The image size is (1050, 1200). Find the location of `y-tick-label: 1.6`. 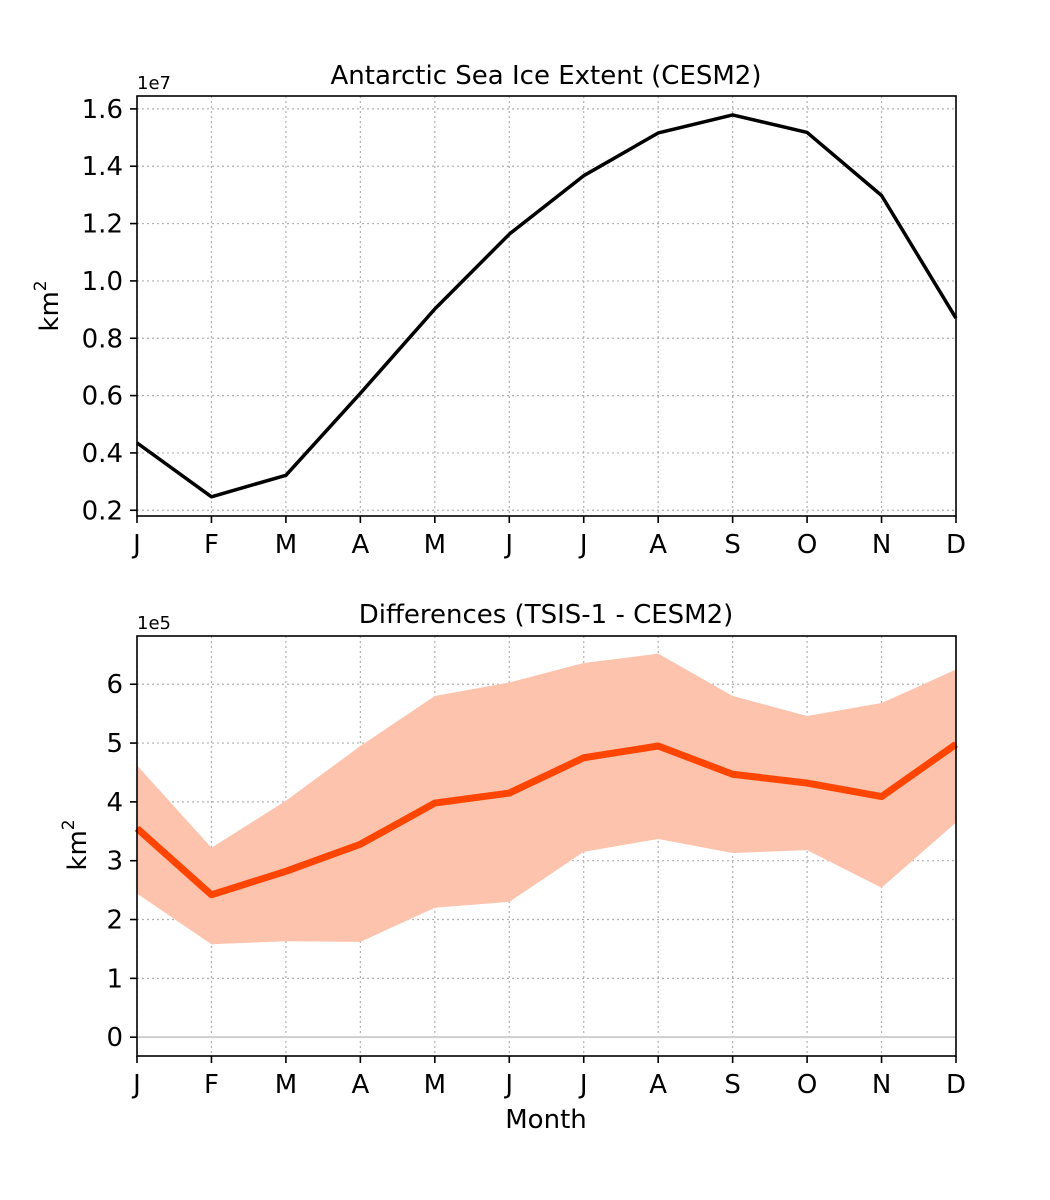

y-tick-label: 1.6 is located at coordinates (102, 110).